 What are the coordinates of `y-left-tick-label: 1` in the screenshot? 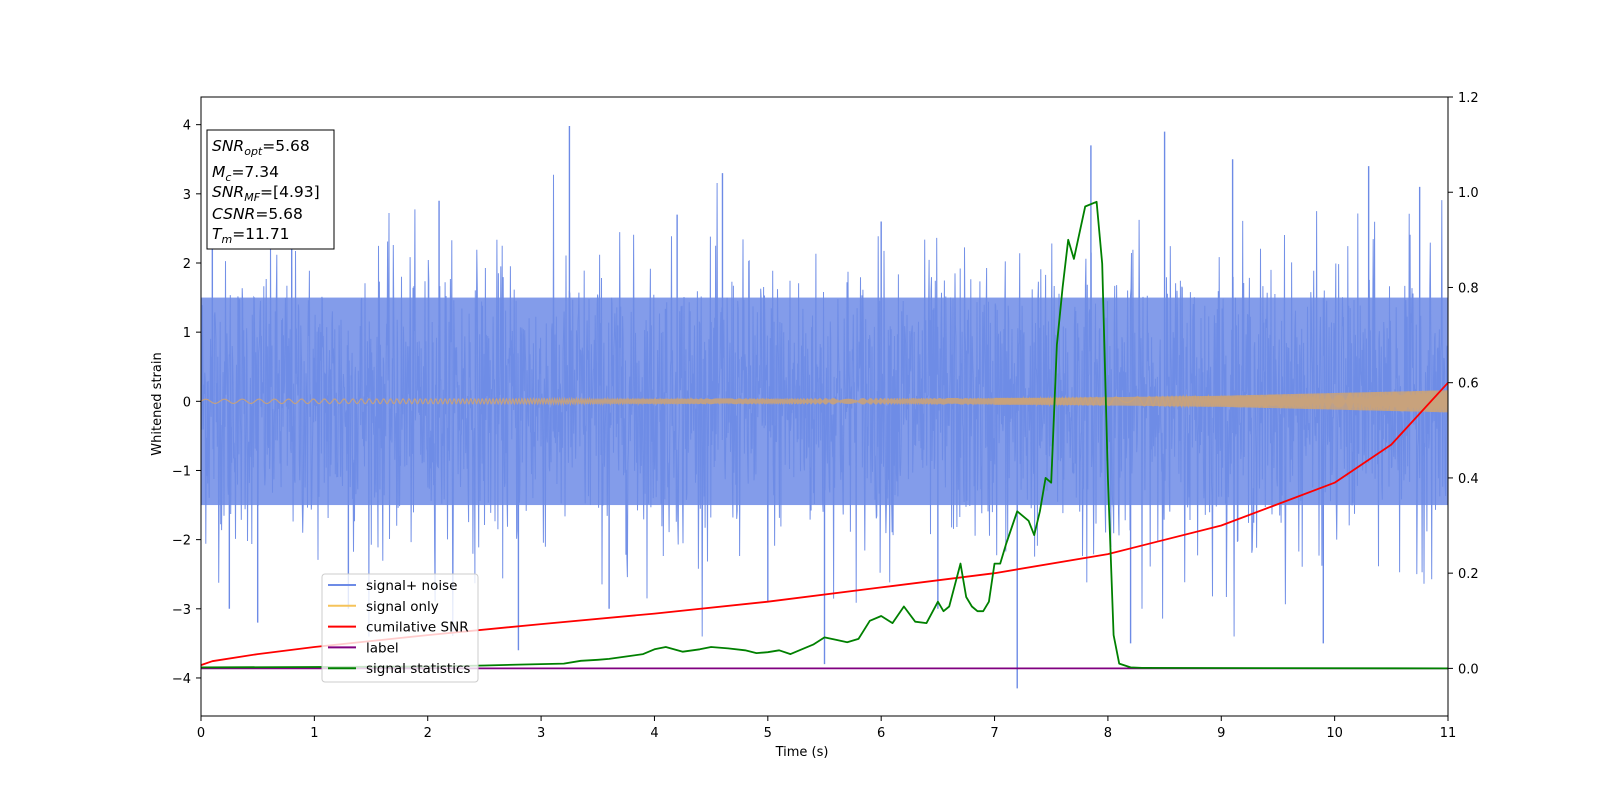 It's located at (187, 333).